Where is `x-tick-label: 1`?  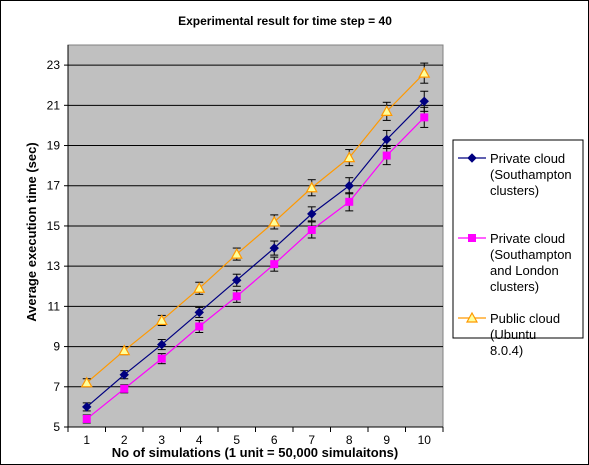
x-tick-label: 1 is located at coordinates (86, 440).